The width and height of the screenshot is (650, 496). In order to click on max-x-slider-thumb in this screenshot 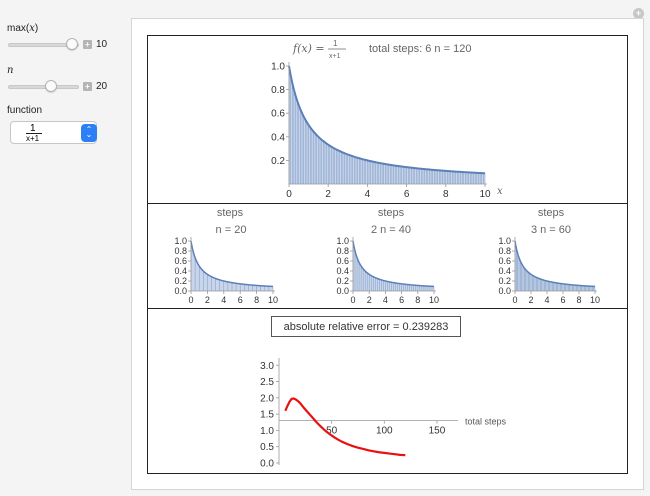, I will do `click(71, 44)`.